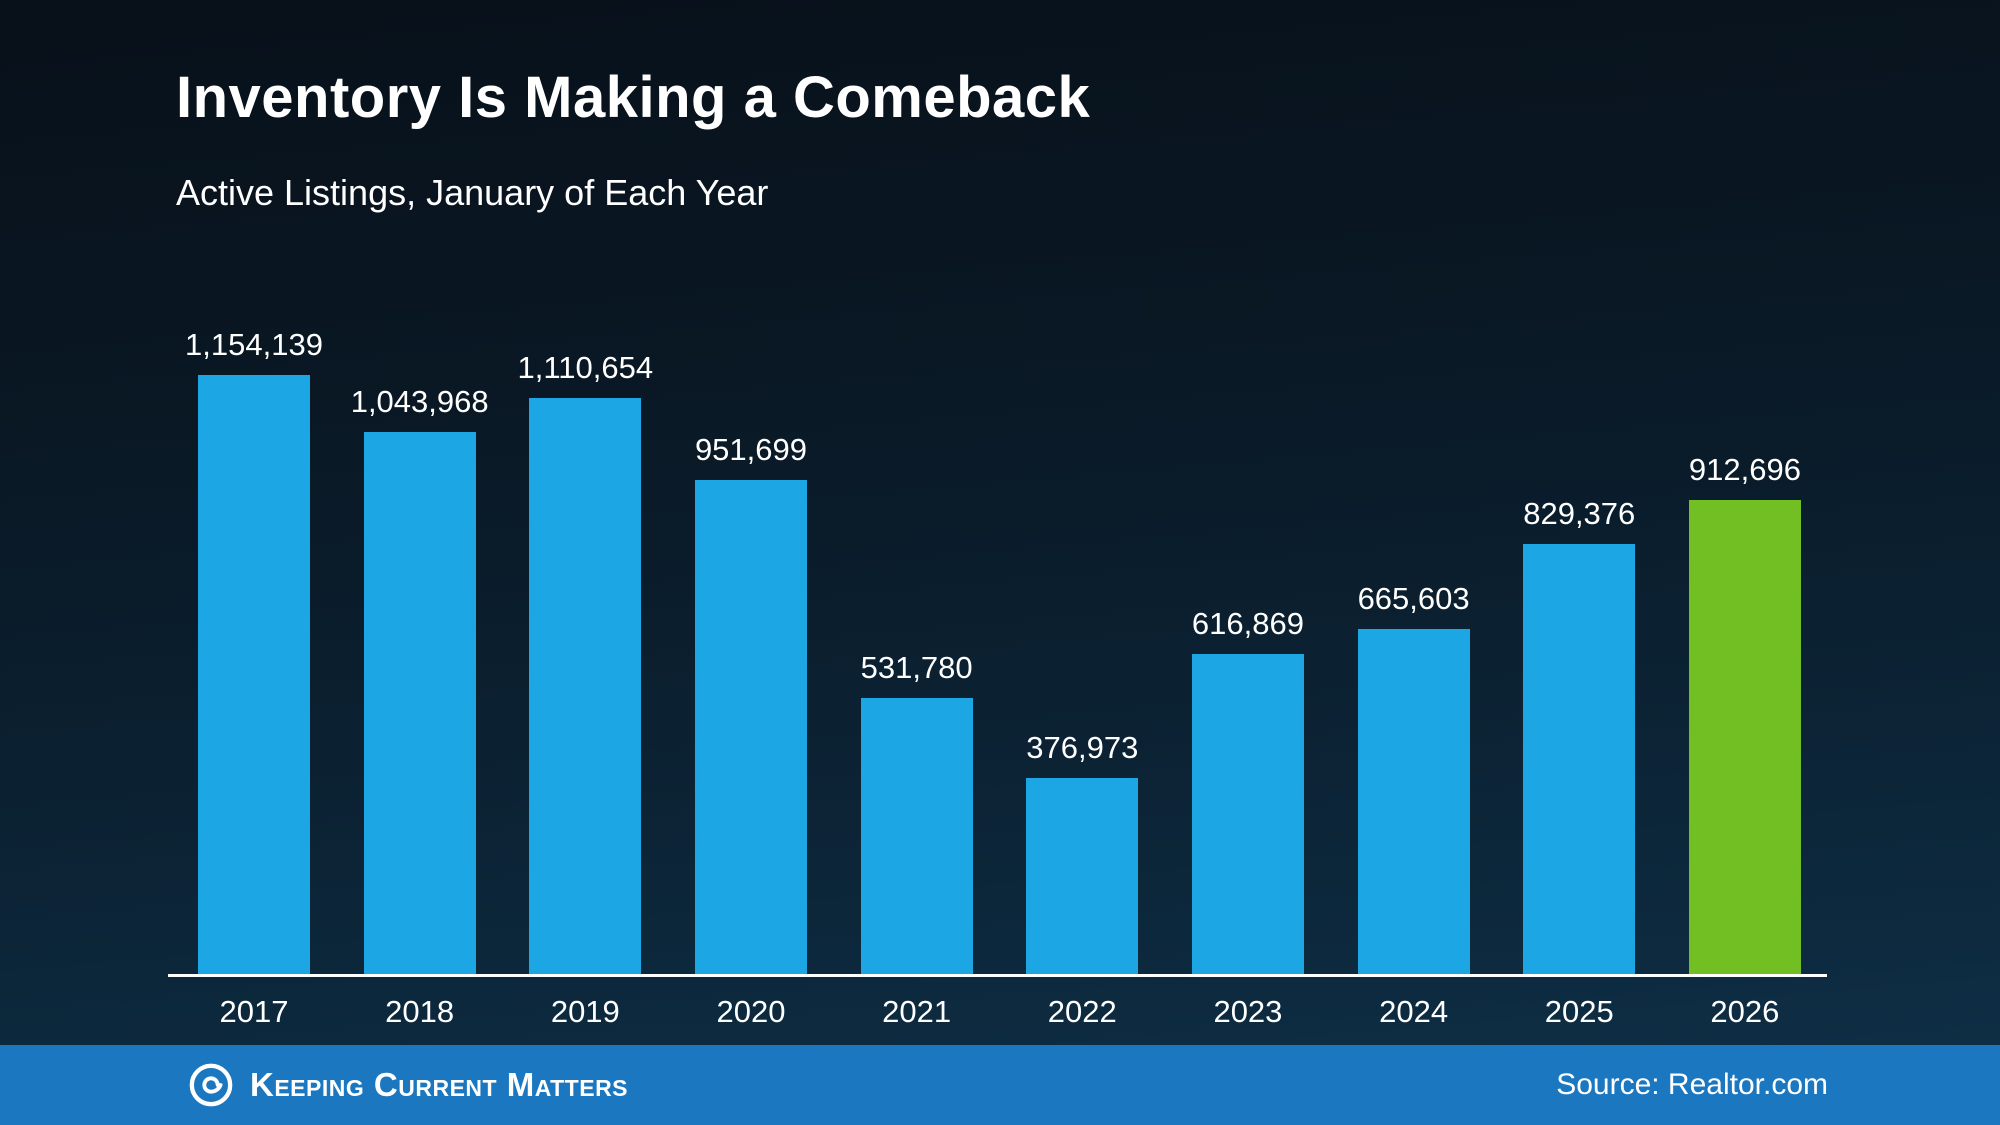  I want to click on x-axis-label-2026: 2026, so click(1745, 1011).